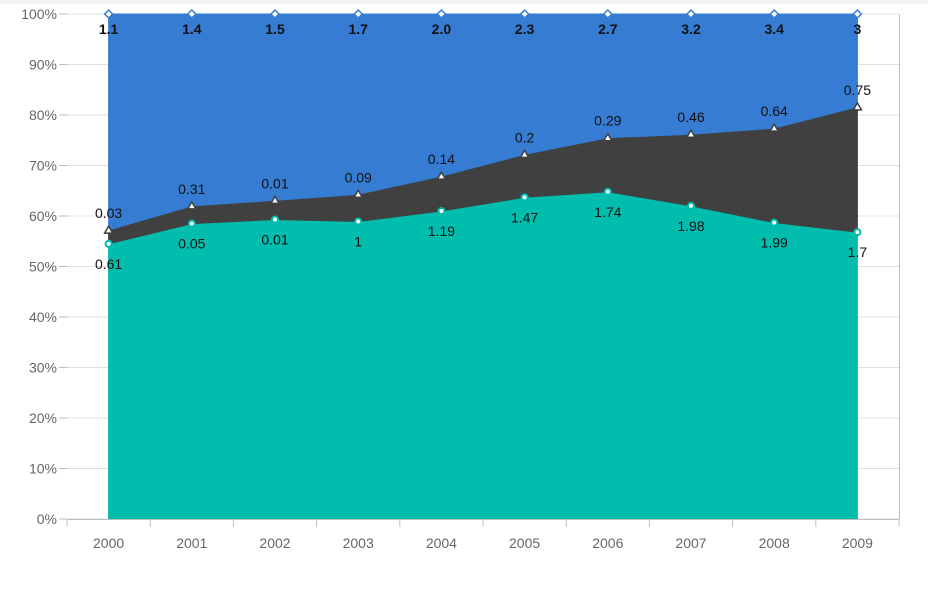  Describe the element at coordinates (857, 90) in the screenshot. I see `series-2-data-label: 0.75` at that location.